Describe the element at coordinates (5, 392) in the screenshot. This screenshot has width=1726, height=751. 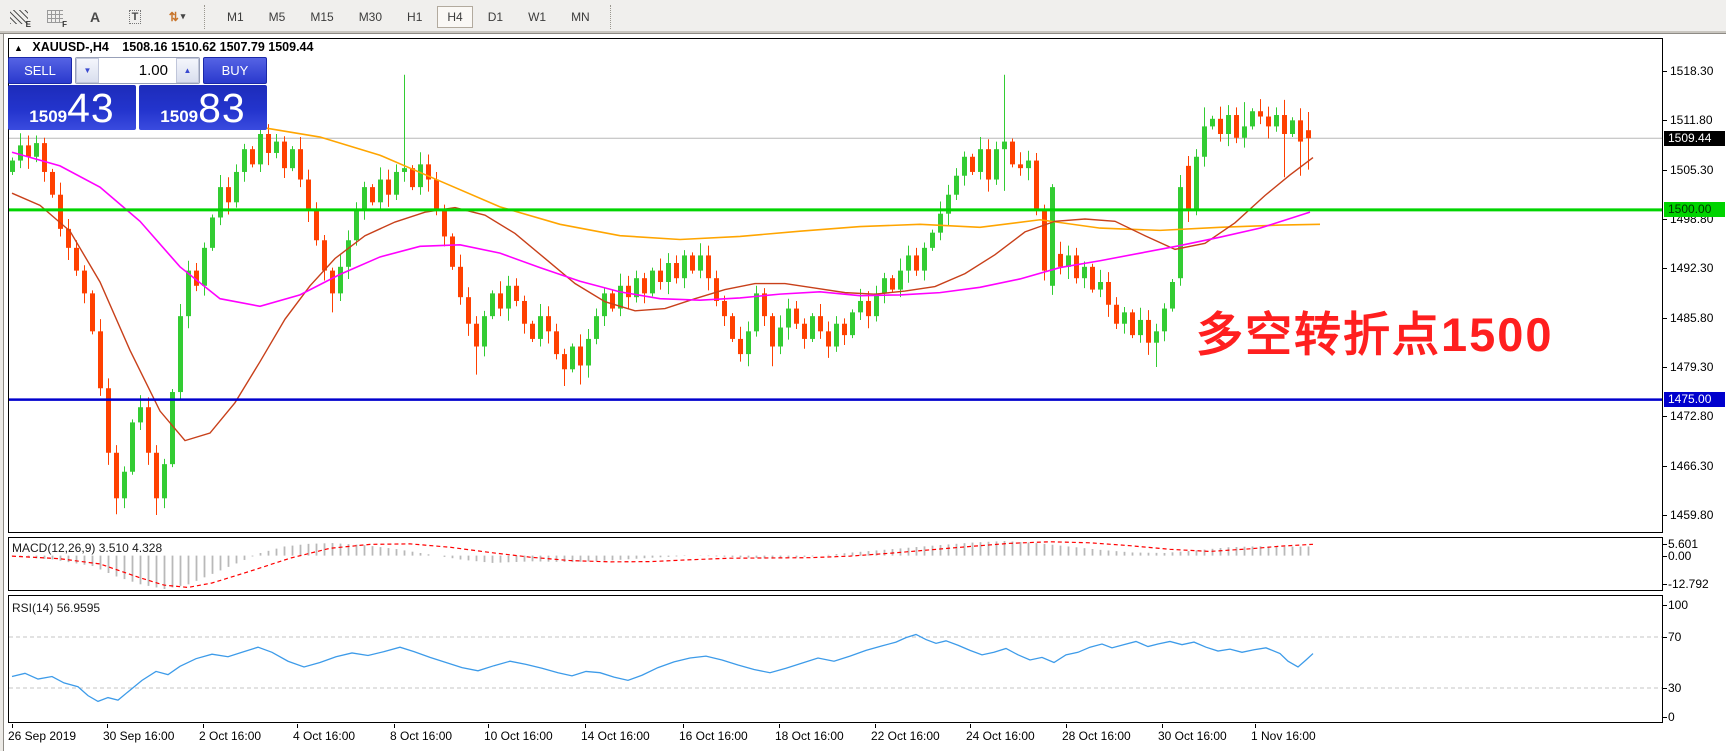
I see `window-left-edge` at that location.